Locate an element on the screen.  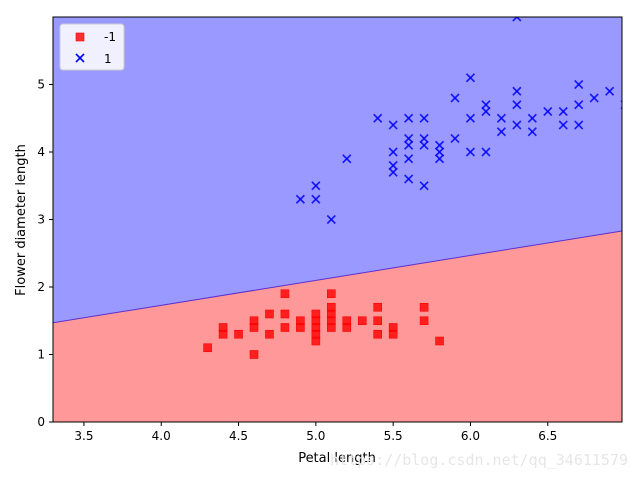
legend: -1 1 is located at coordinates (92, 47).